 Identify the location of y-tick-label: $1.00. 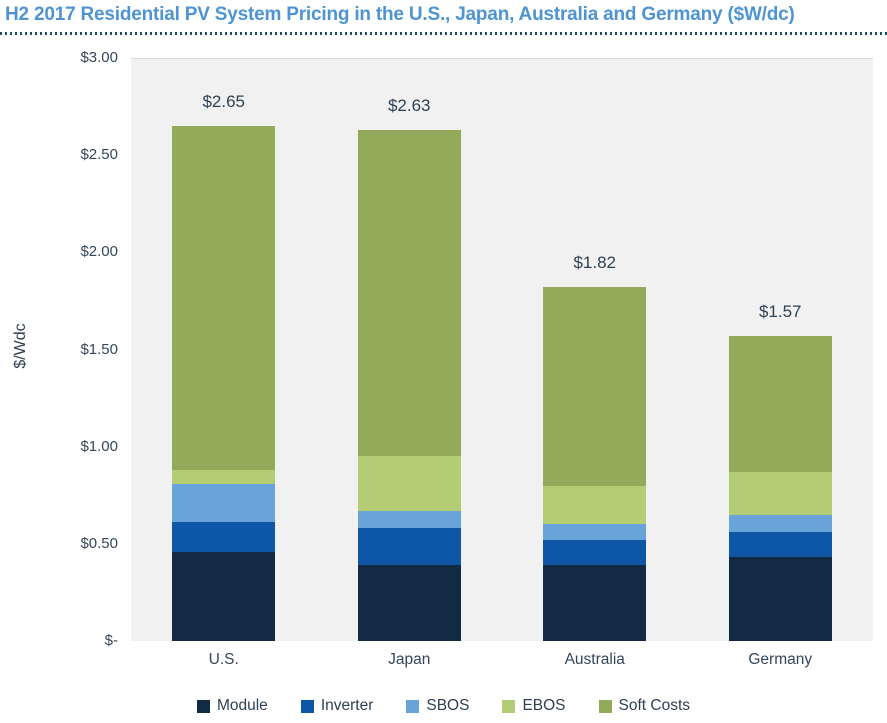
(99, 446).